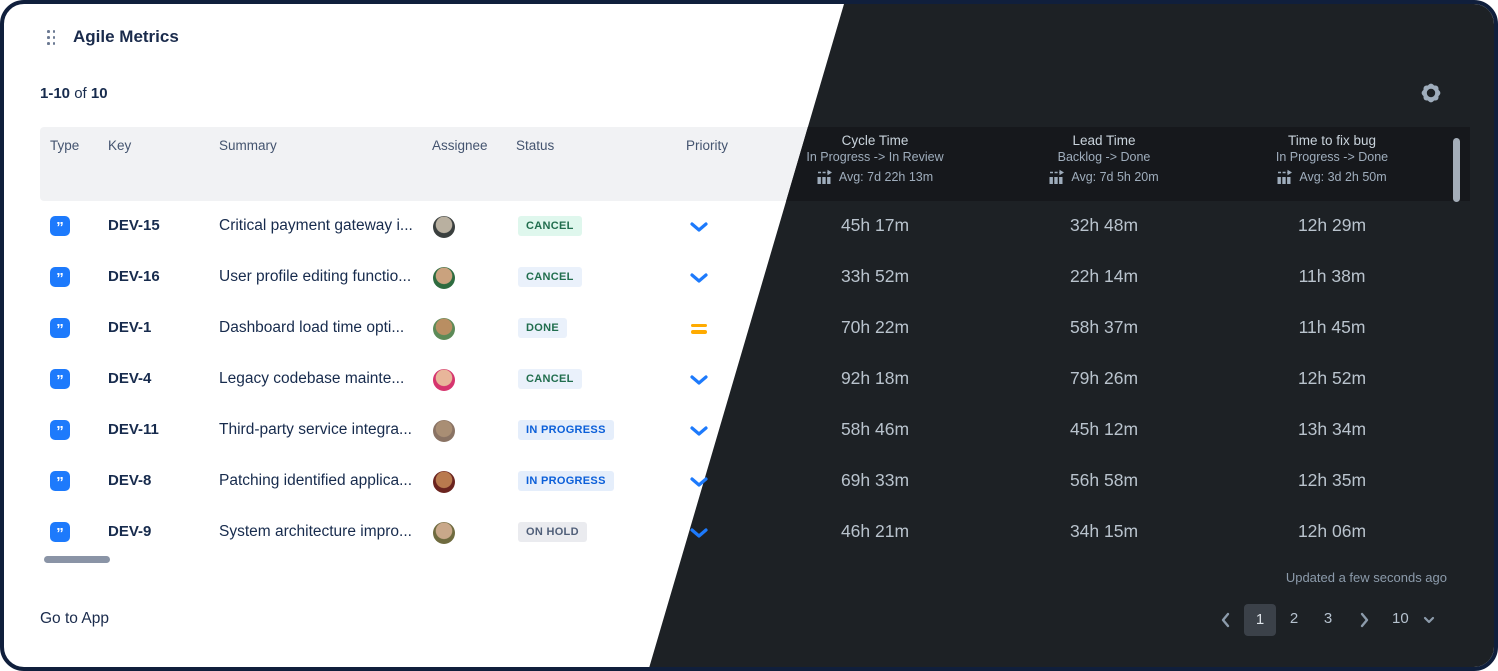 This screenshot has height=671, width=1498. I want to click on cycle-time-value: 33h 52m, so click(875, 276).